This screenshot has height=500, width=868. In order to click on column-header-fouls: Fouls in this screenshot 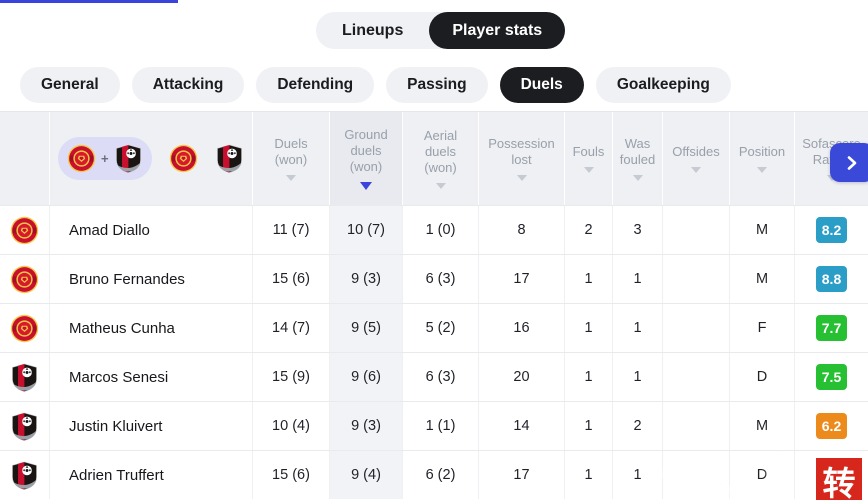, I will do `click(589, 158)`.